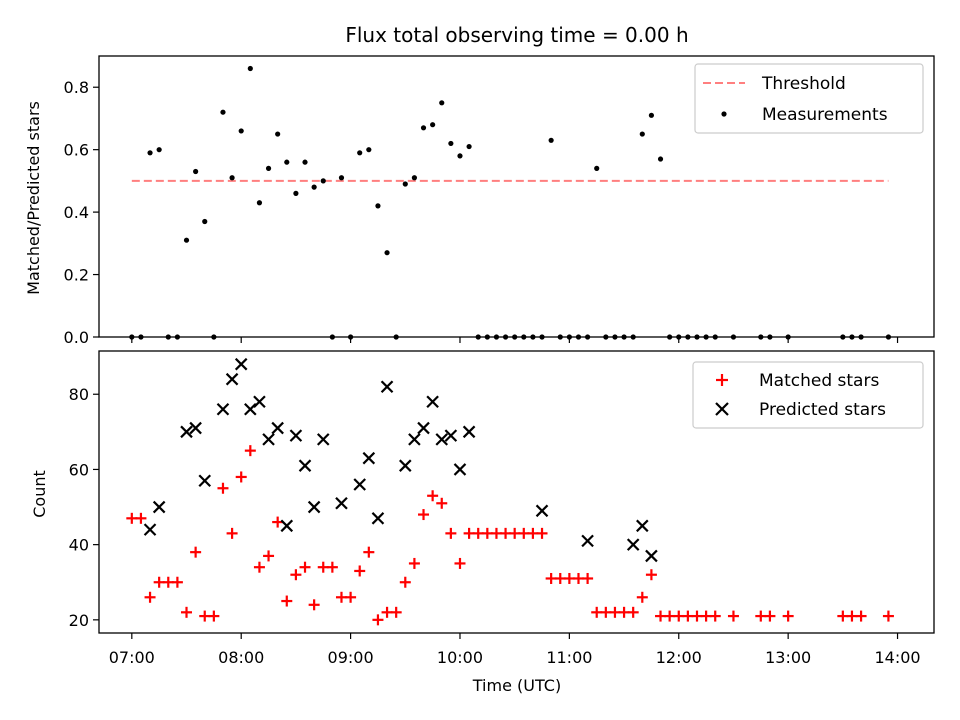  I want to click on x-tick-label: 11:00, so click(569, 657).